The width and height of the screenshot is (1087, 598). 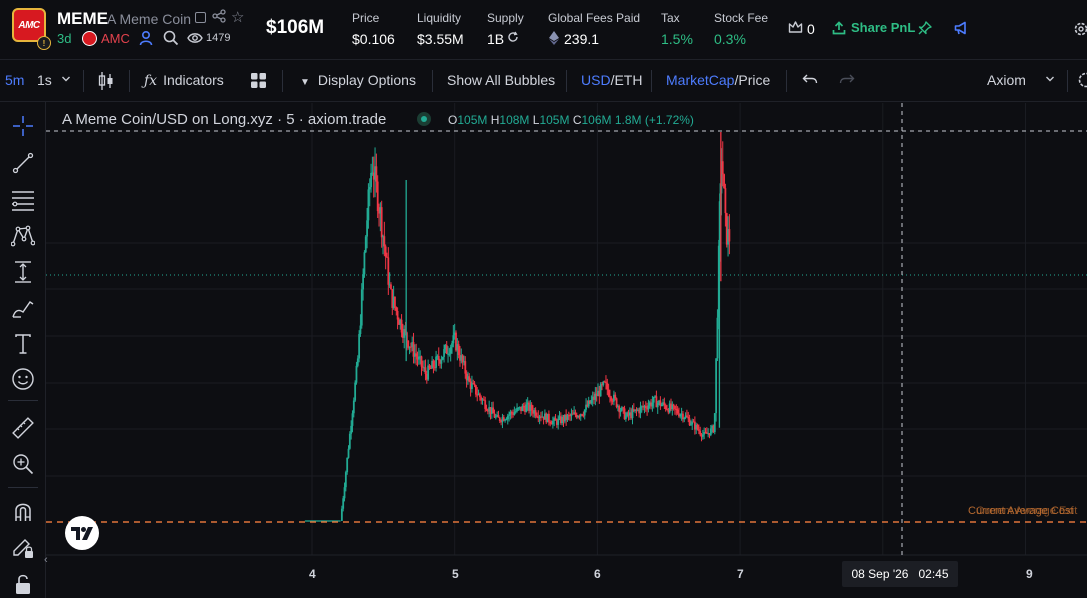 I want to click on collapse-chevron-icon: ‹, so click(x=46, y=560).